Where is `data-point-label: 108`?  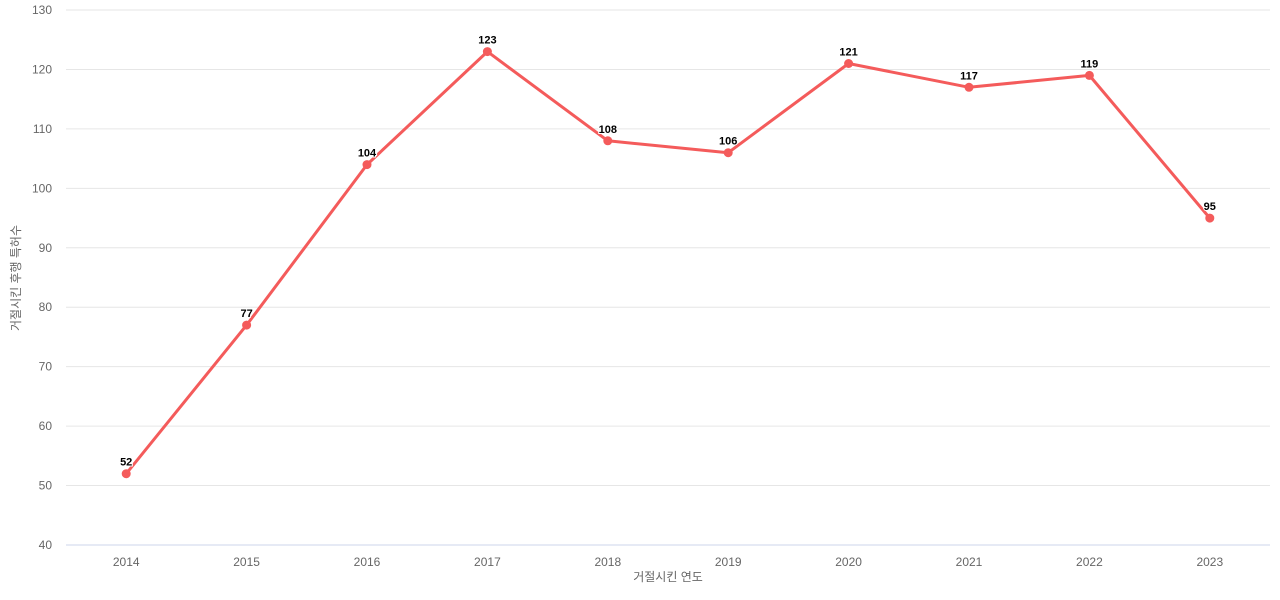
data-point-label: 108 is located at coordinates (608, 130).